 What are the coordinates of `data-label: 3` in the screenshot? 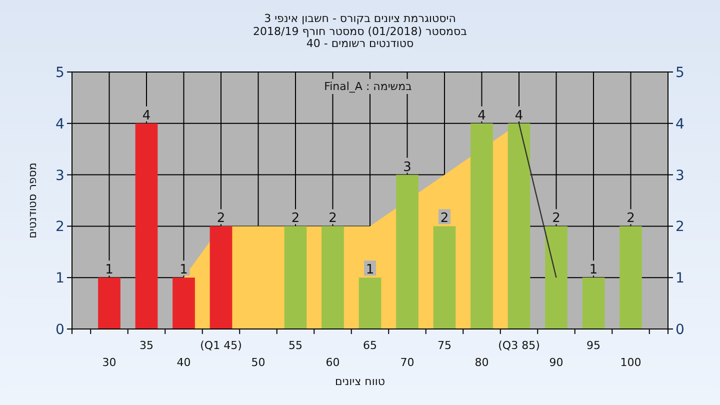 It's located at (407, 167).